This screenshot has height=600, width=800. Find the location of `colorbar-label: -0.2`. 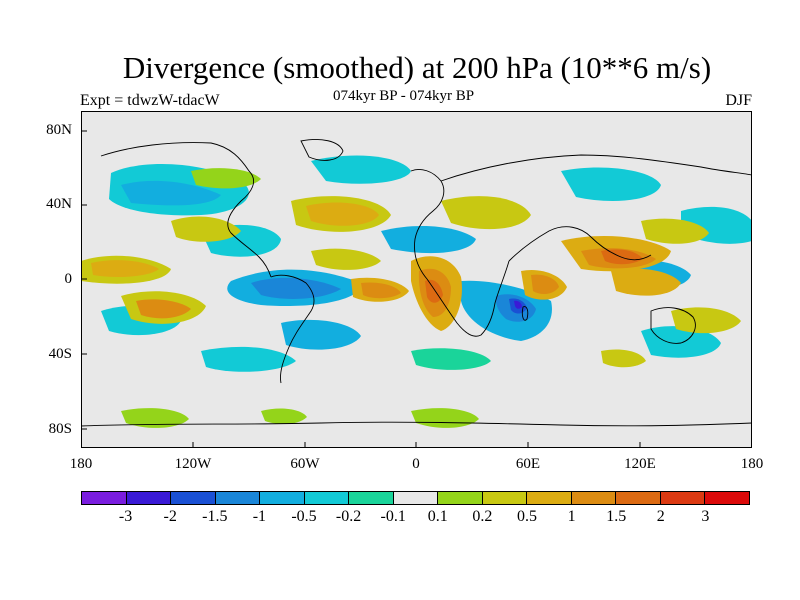

colorbar-label: -0.2 is located at coordinates (348, 516).